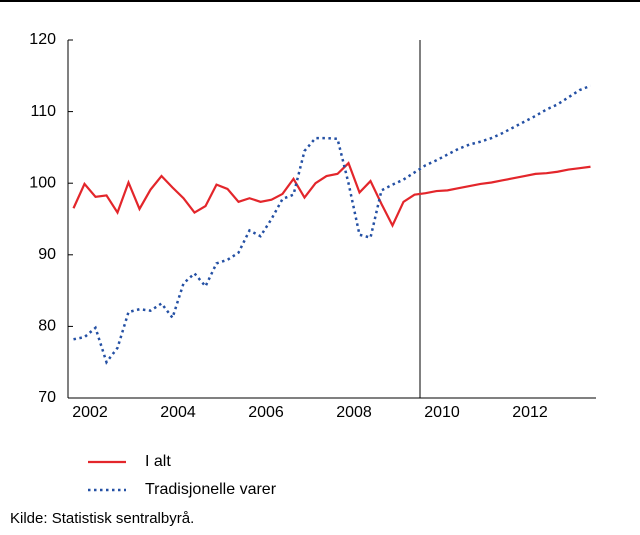 The height and width of the screenshot is (535, 640). I want to click on source: Kilde: Statistisk sentralbyrå., so click(102, 518).